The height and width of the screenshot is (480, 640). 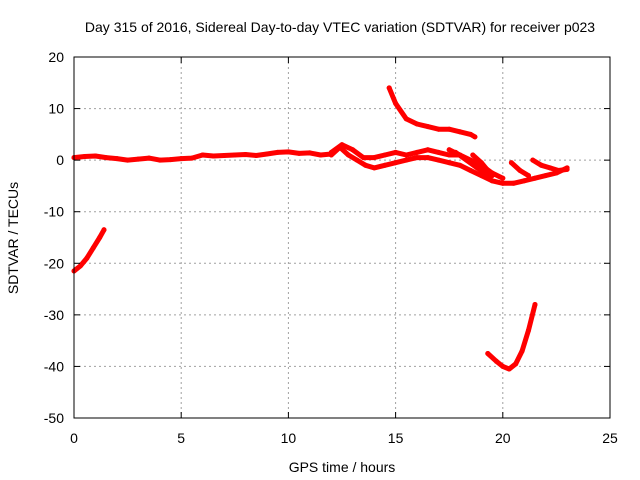 I want to click on y-tick-label: 0, so click(x=60, y=160).